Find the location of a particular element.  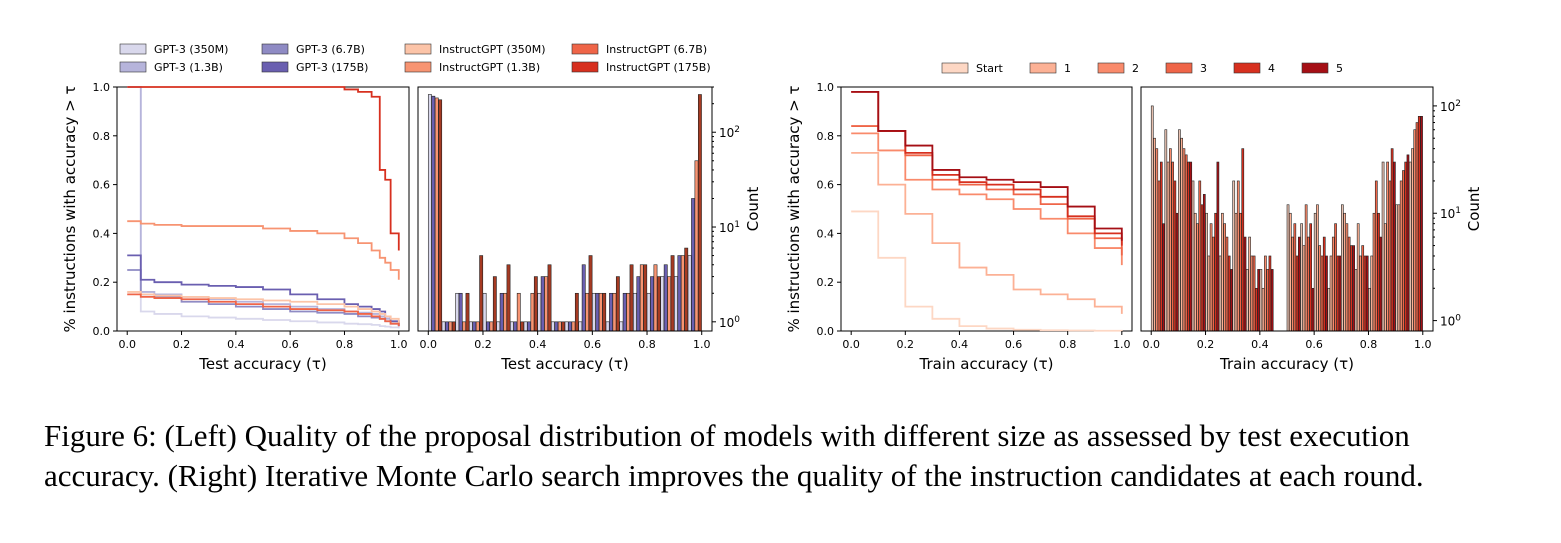

x-tick-label: 1.0 is located at coordinates (1122, 344).